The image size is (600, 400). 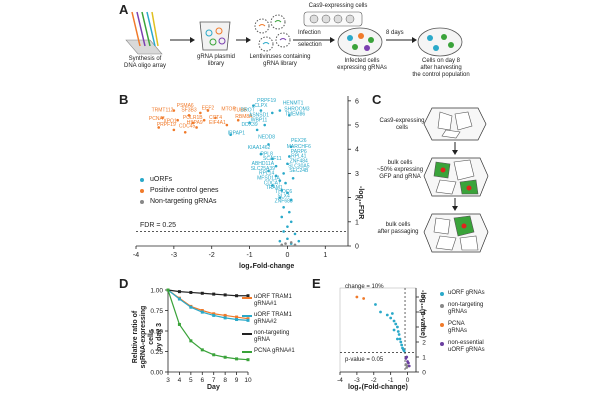 I want to click on gene-label: RPL14, so click(x=267, y=174).